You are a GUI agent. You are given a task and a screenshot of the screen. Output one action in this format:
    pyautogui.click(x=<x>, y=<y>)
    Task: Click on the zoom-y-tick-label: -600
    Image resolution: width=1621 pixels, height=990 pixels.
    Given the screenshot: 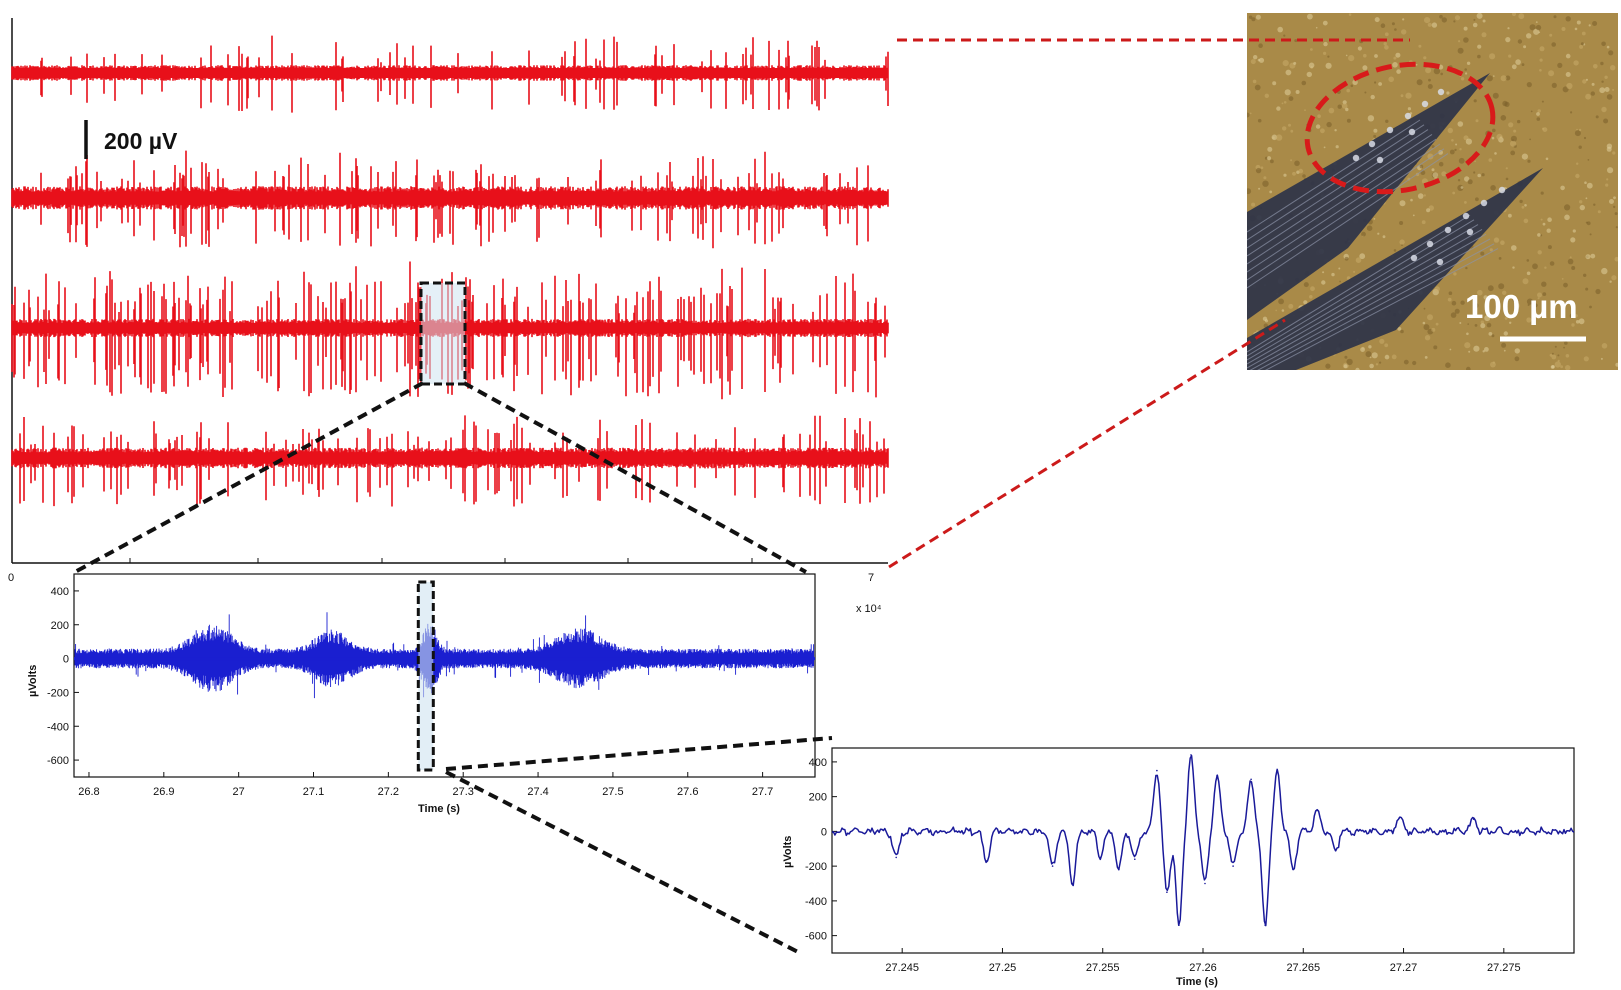 What is the action you would take?
    pyautogui.click(x=58, y=761)
    